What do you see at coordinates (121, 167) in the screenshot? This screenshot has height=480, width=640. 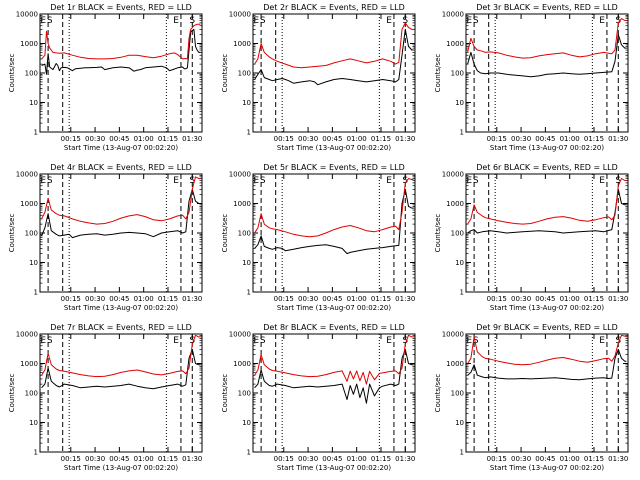 I see `chart-title: Det 4r BLACK = Events, RED = LLD` at bounding box center [121, 167].